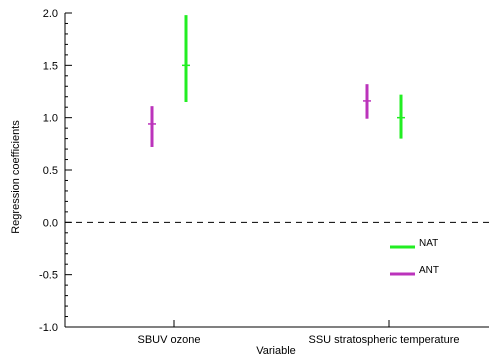 This screenshot has width=489, height=355. What do you see at coordinates (50, 171) in the screenshot?
I see `y-tick-label: 0.5` at bounding box center [50, 171].